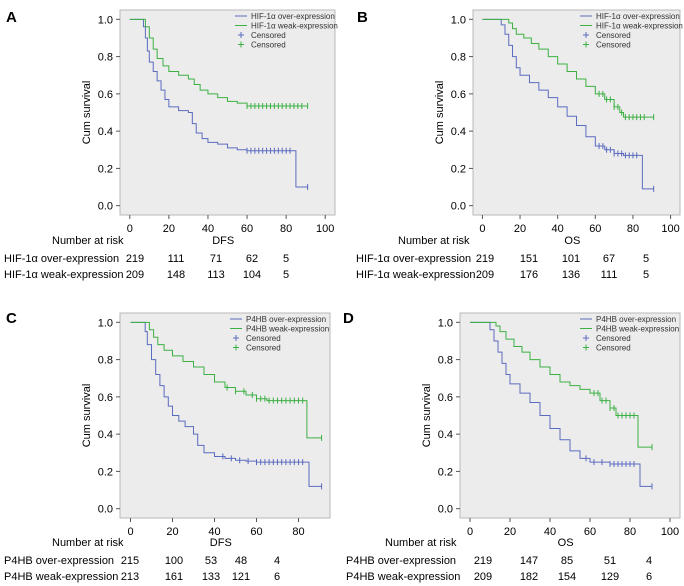 The height and width of the screenshot is (586, 684). What do you see at coordinates (401, 561) in the screenshot?
I see `risk-row-label: P4HB over-expression` at bounding box center [401, 561].